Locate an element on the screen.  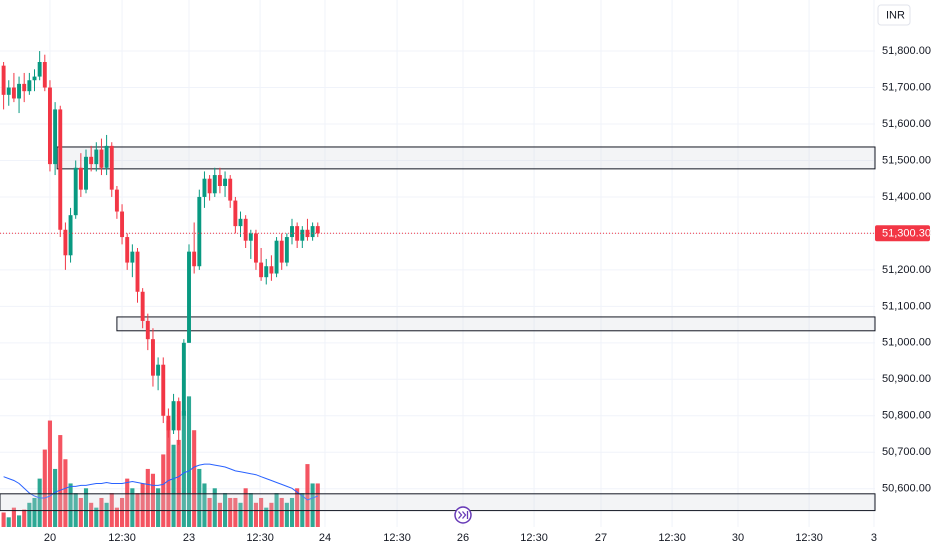
volume-pane is located at coordinates (160, 461).